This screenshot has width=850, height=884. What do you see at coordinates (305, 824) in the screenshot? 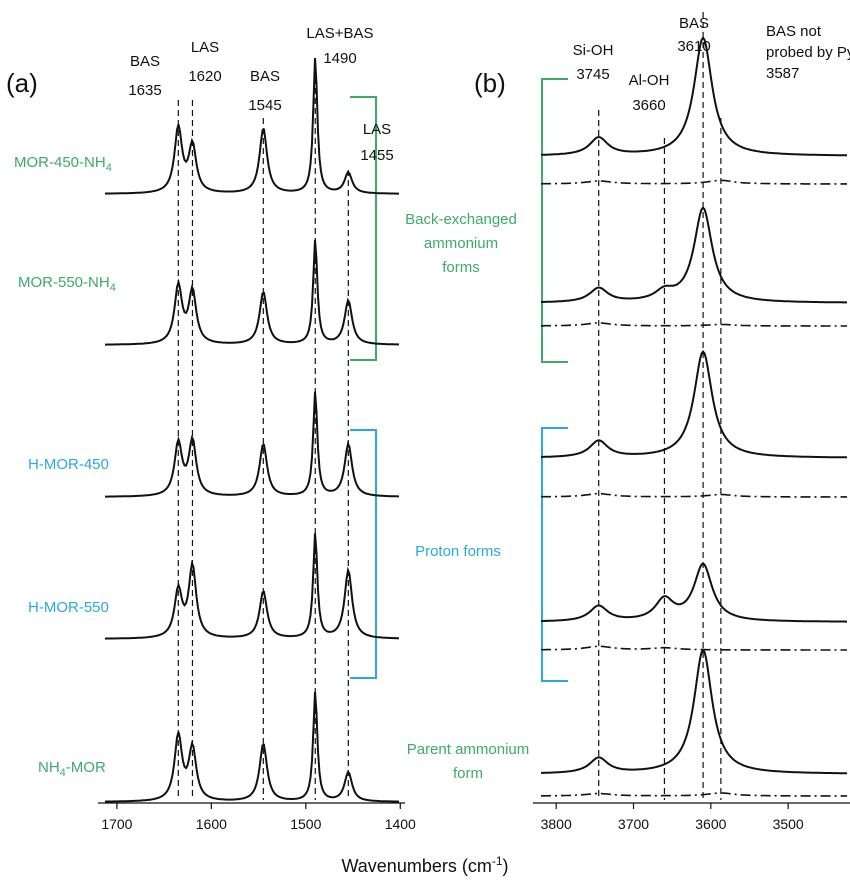
I see `x-tick-label-a-1500: 1500` at bounding box center [305, 824].